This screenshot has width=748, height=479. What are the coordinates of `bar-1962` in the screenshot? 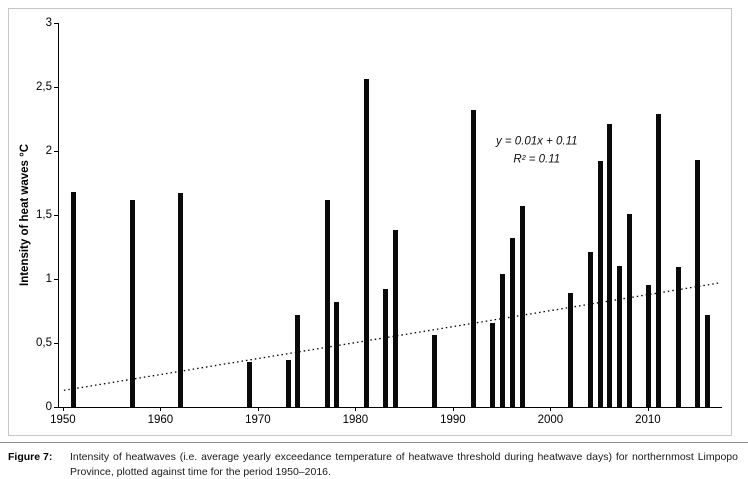 It's located at (181, 300).